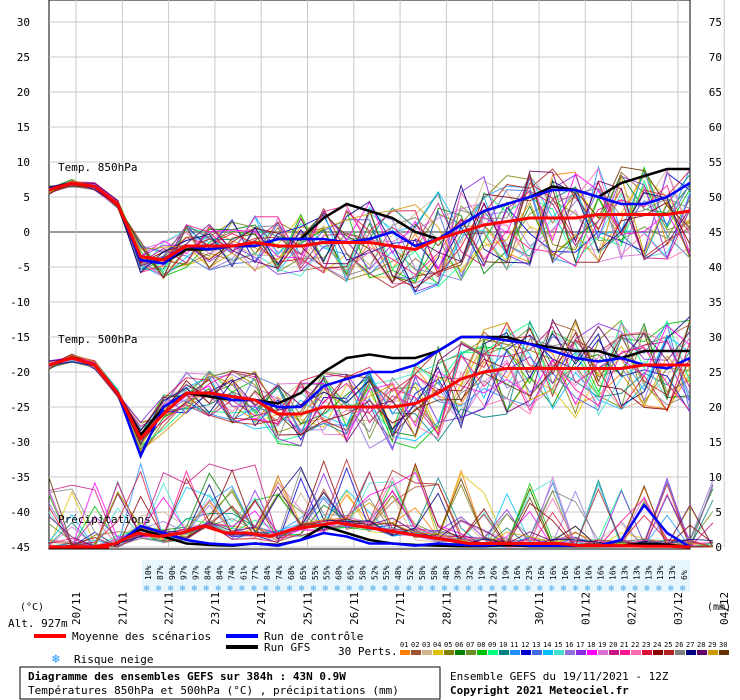 The width and height of the screenshot is (740, 700). What do you see at coordinates (591, 645) in the screenshot?
I see `pert-number: 18` at bounding box center [591, 645].